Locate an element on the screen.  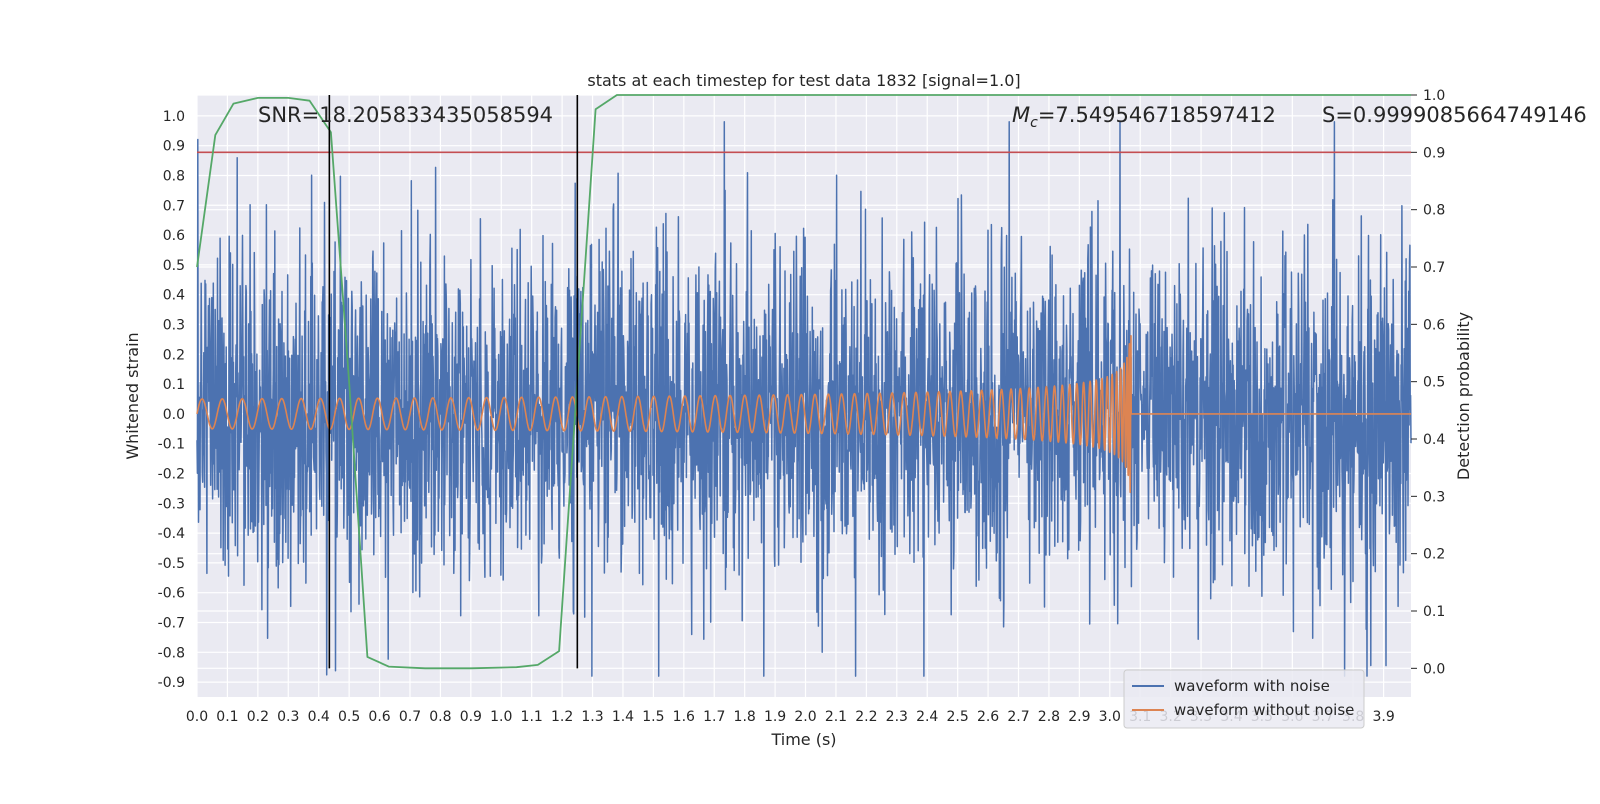
x-tick-label: 3.9 is located at coordinates (1383, 717).